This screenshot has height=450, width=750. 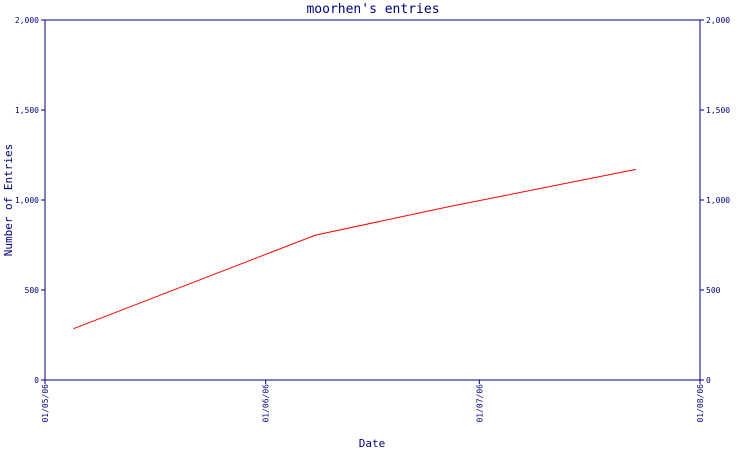 I want to click on x-axis-label: Date, so click(x=372, y=443).